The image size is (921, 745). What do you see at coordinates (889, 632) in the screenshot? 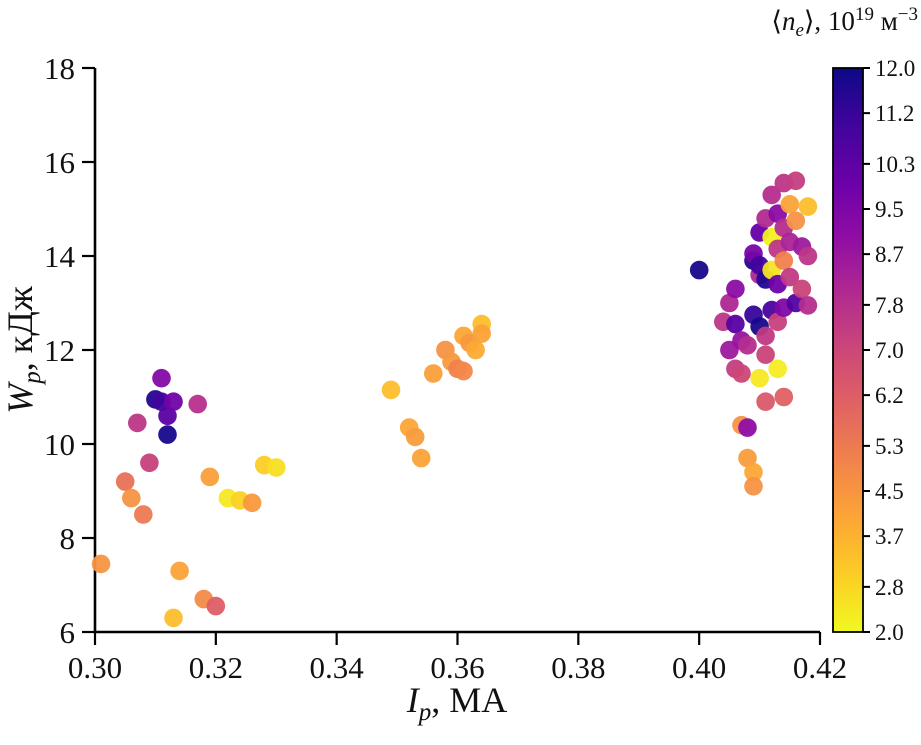
I see `colorbar-tick-label: 2.0` at bounding box center [889, 632].